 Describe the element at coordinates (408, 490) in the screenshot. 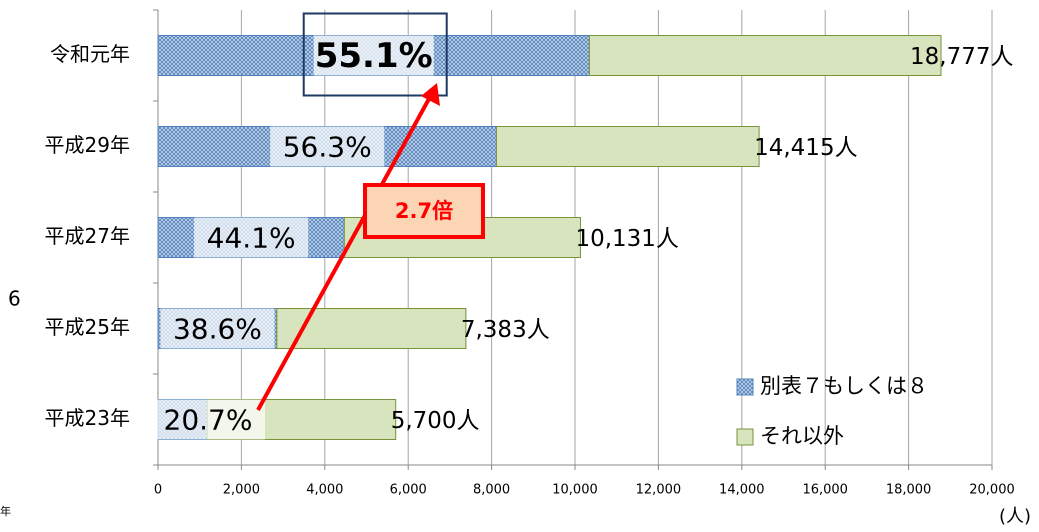

I see `x-tick-label: 6,000` at that location.